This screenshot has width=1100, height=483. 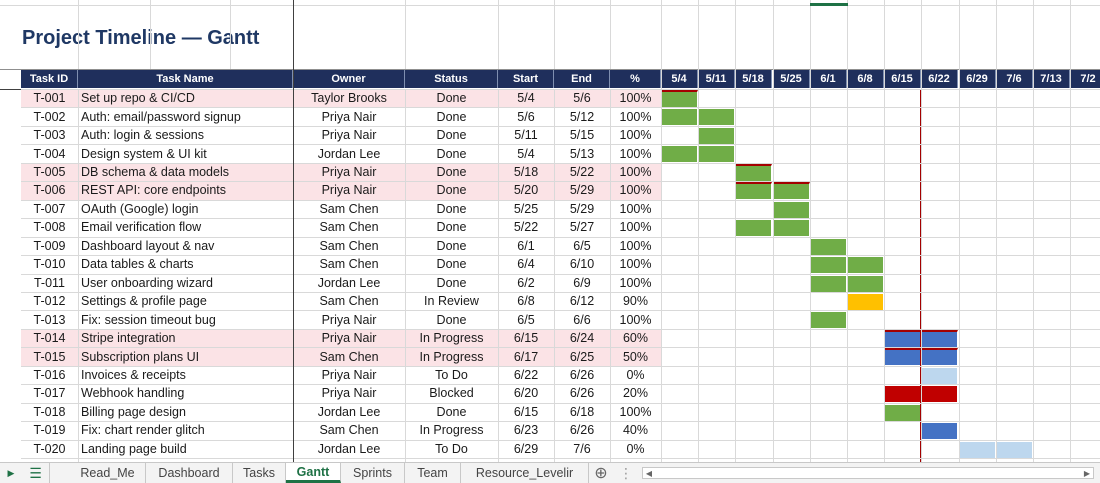 I want to click on cell-end: 5/27, so click(x=582, y=227).